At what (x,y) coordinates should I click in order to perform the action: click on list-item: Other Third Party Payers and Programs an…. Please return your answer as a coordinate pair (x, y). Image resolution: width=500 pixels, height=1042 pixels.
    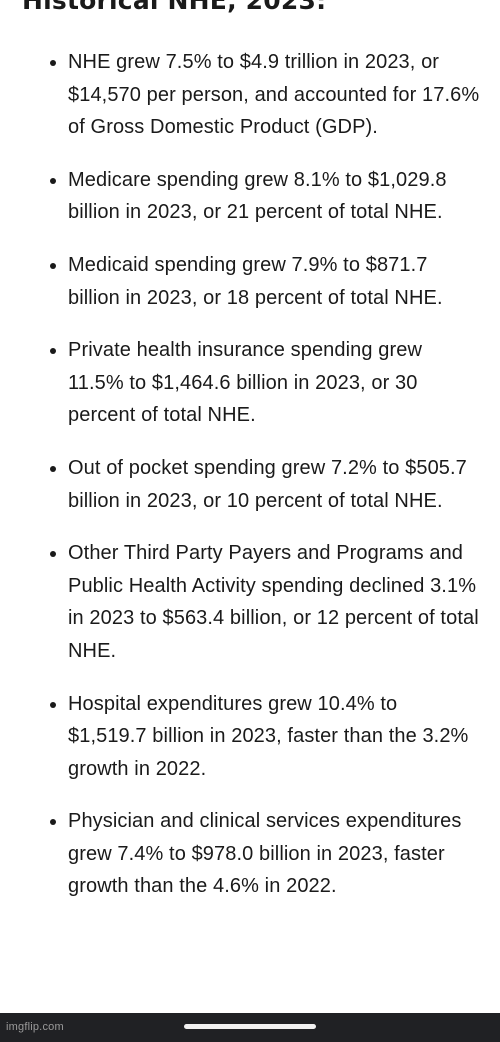
    Looking at the image, I should click on (250, 602).